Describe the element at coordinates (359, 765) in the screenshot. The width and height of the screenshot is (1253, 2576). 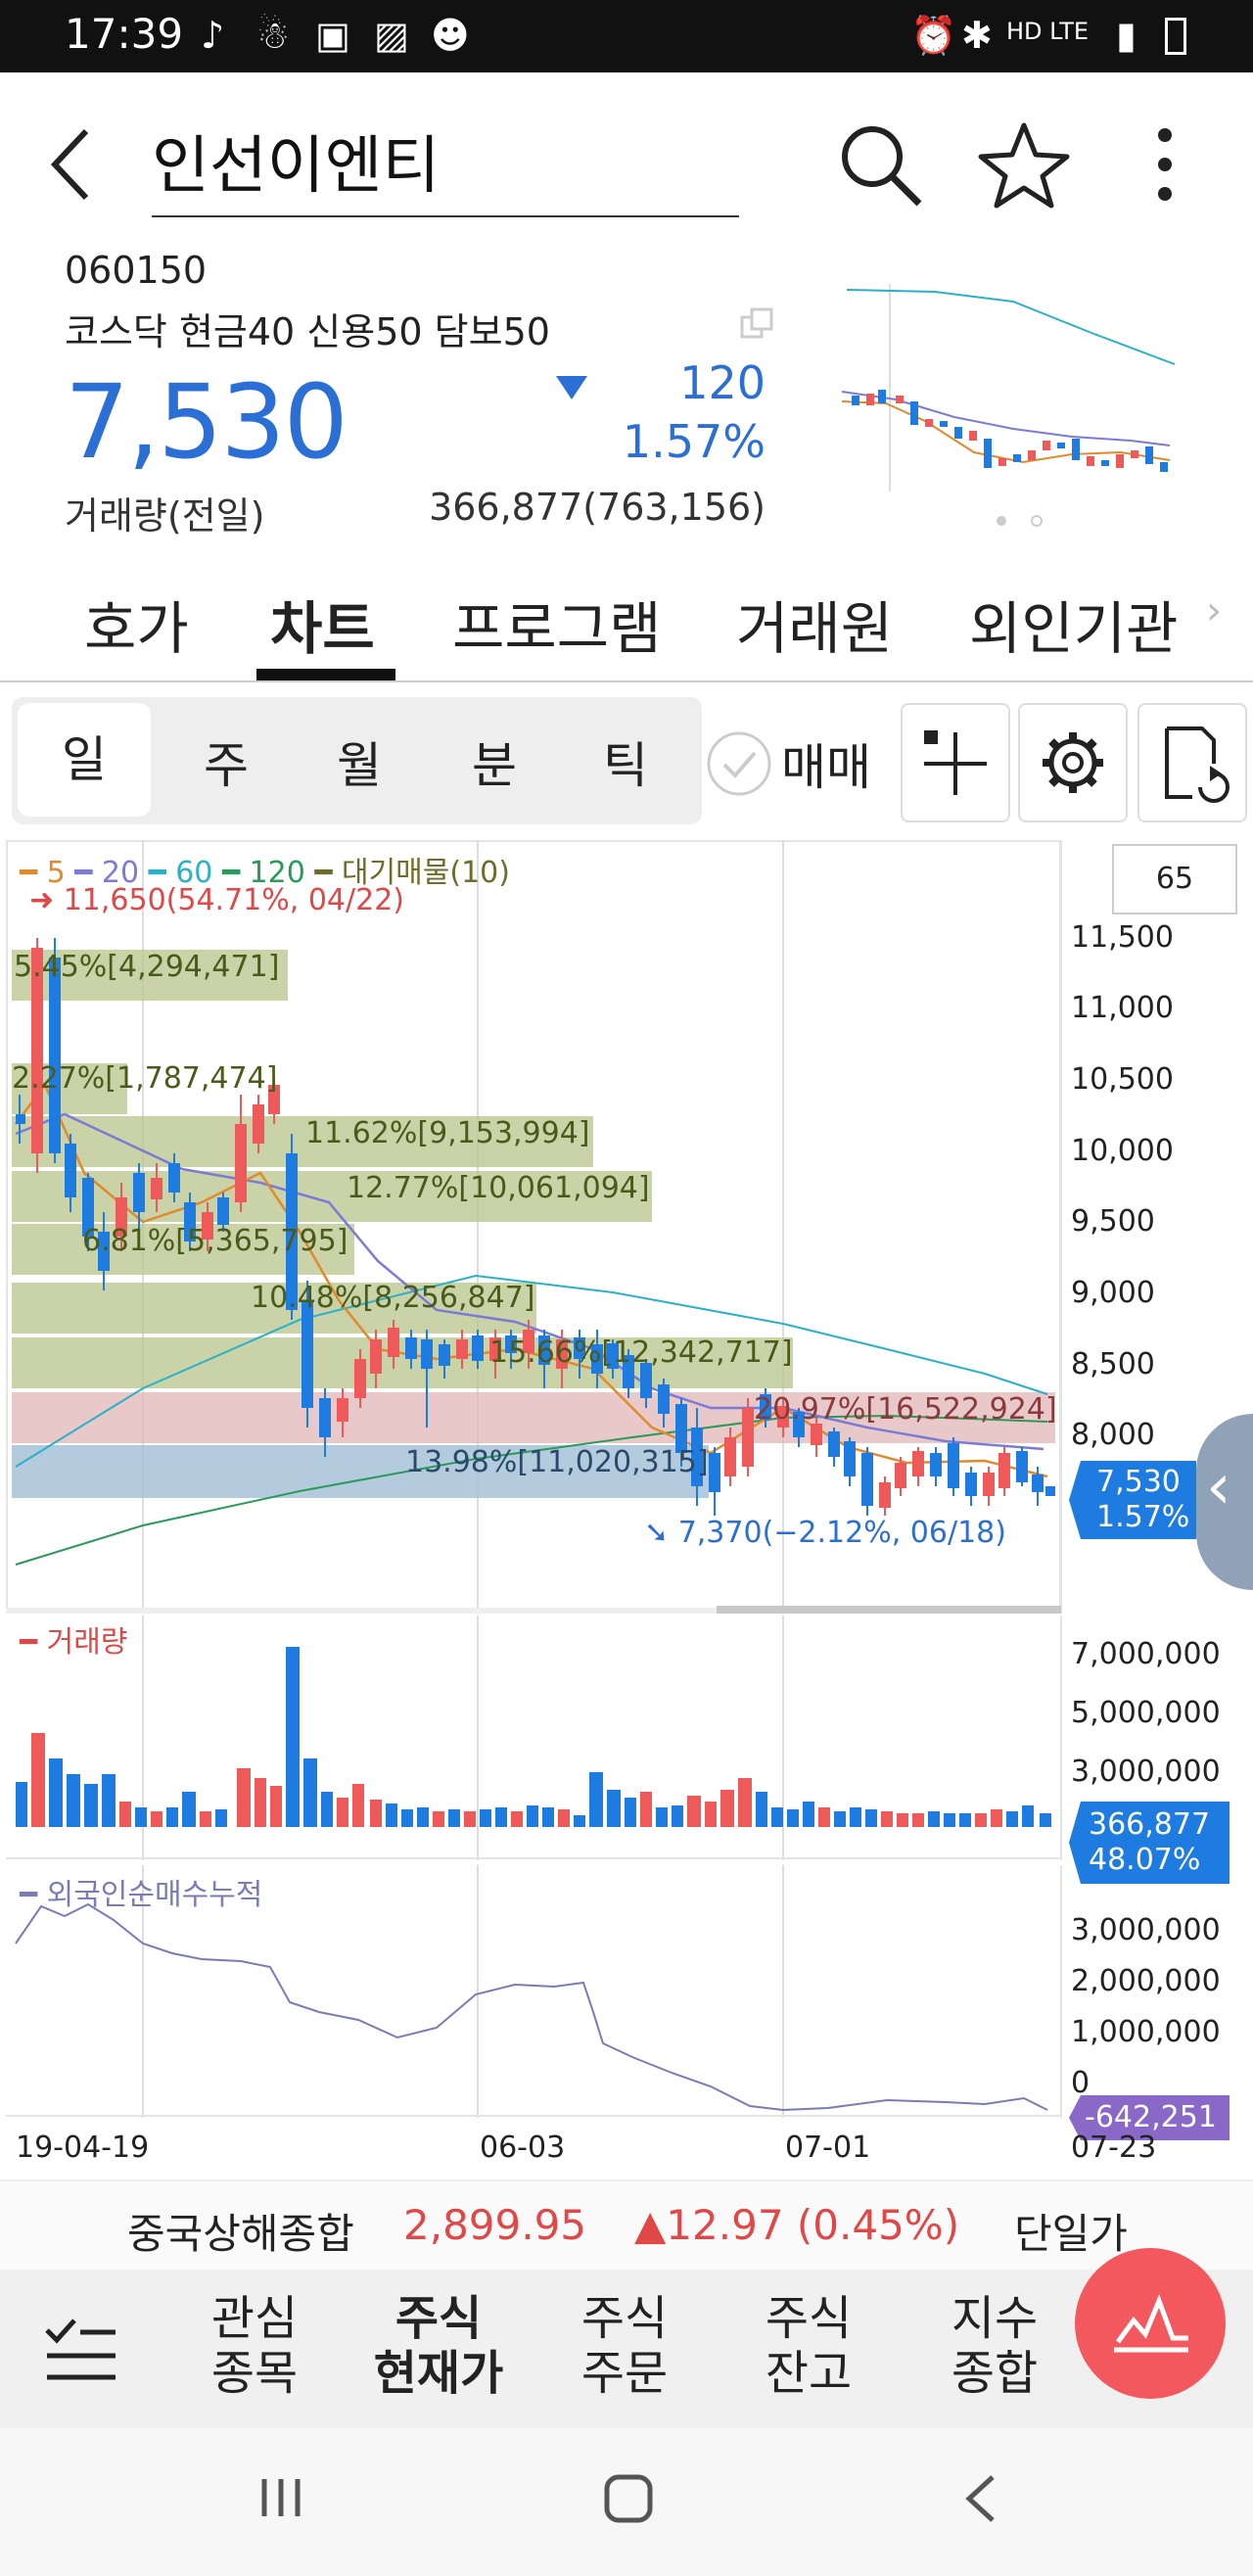
I see `period-month: 월` at that location.